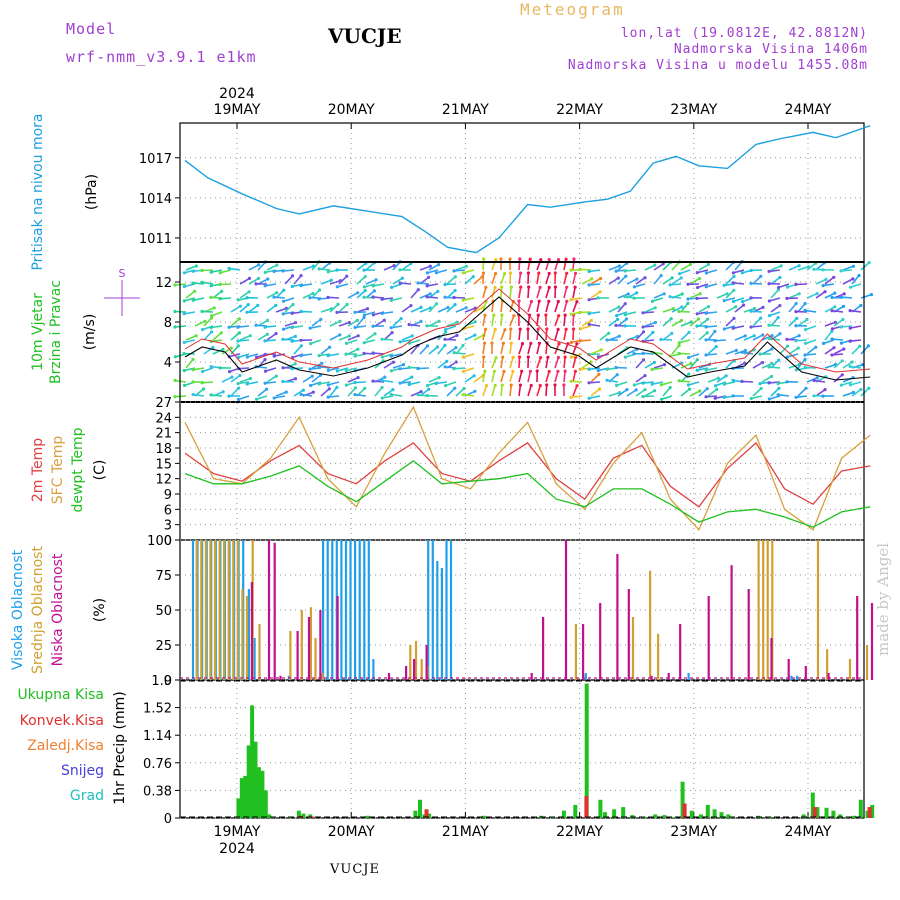 The height and width of the screenshot is (900, 900). What do you see at coordinates (82, 771) in the screenshot?
I see `precip-label-3: Snijeg` at bounding box center [82, 771].